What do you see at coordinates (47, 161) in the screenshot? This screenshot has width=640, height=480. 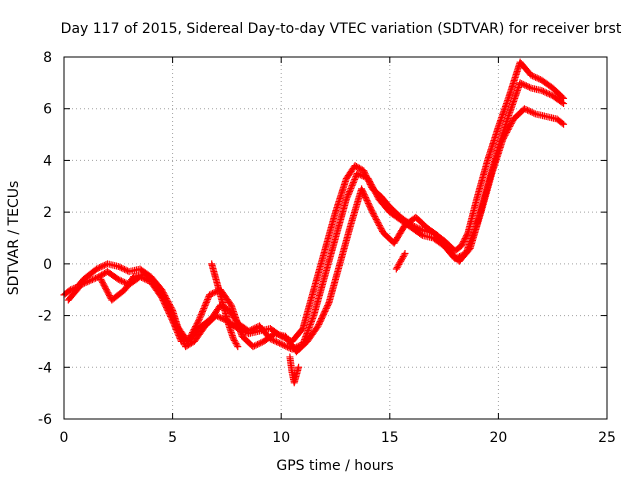 I see `y-tick-label: 4` at bounding box center [47, 161].